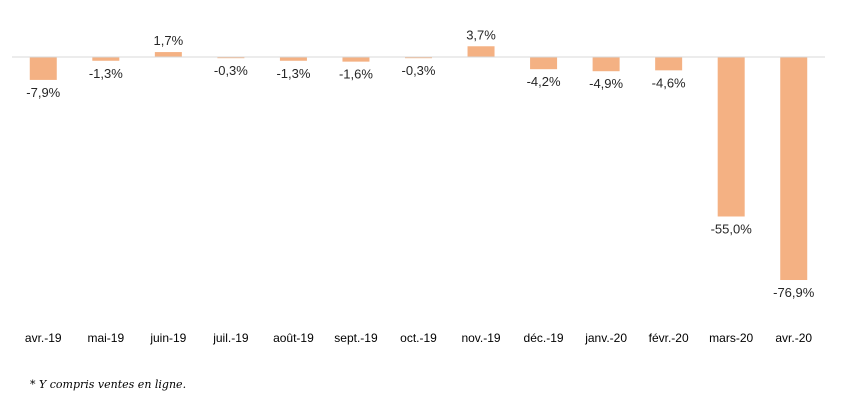 The image size is (848, 408). I want to click on data-label-10: -4,9%, so click(606, 83).